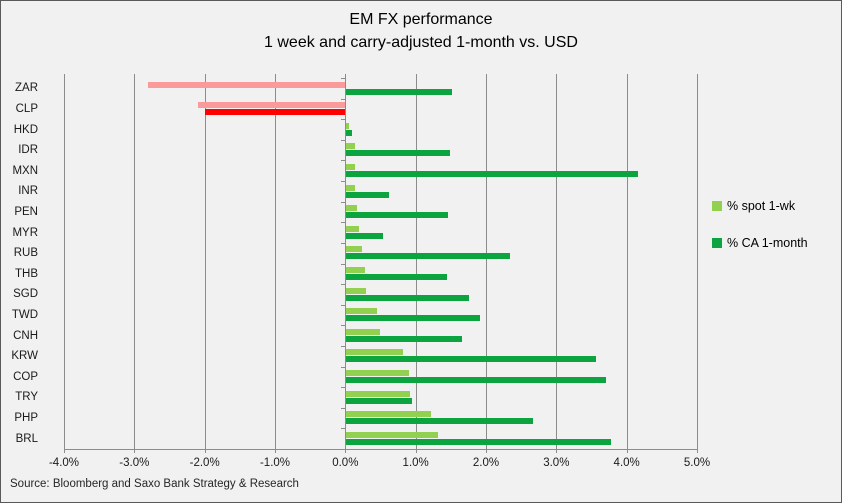 The height and width of the screenshot is (503, 842). What do you see at coordinates (64, 261) in the screenshot?
I see `gridline--4.0%` at bounding box center [64, 261].